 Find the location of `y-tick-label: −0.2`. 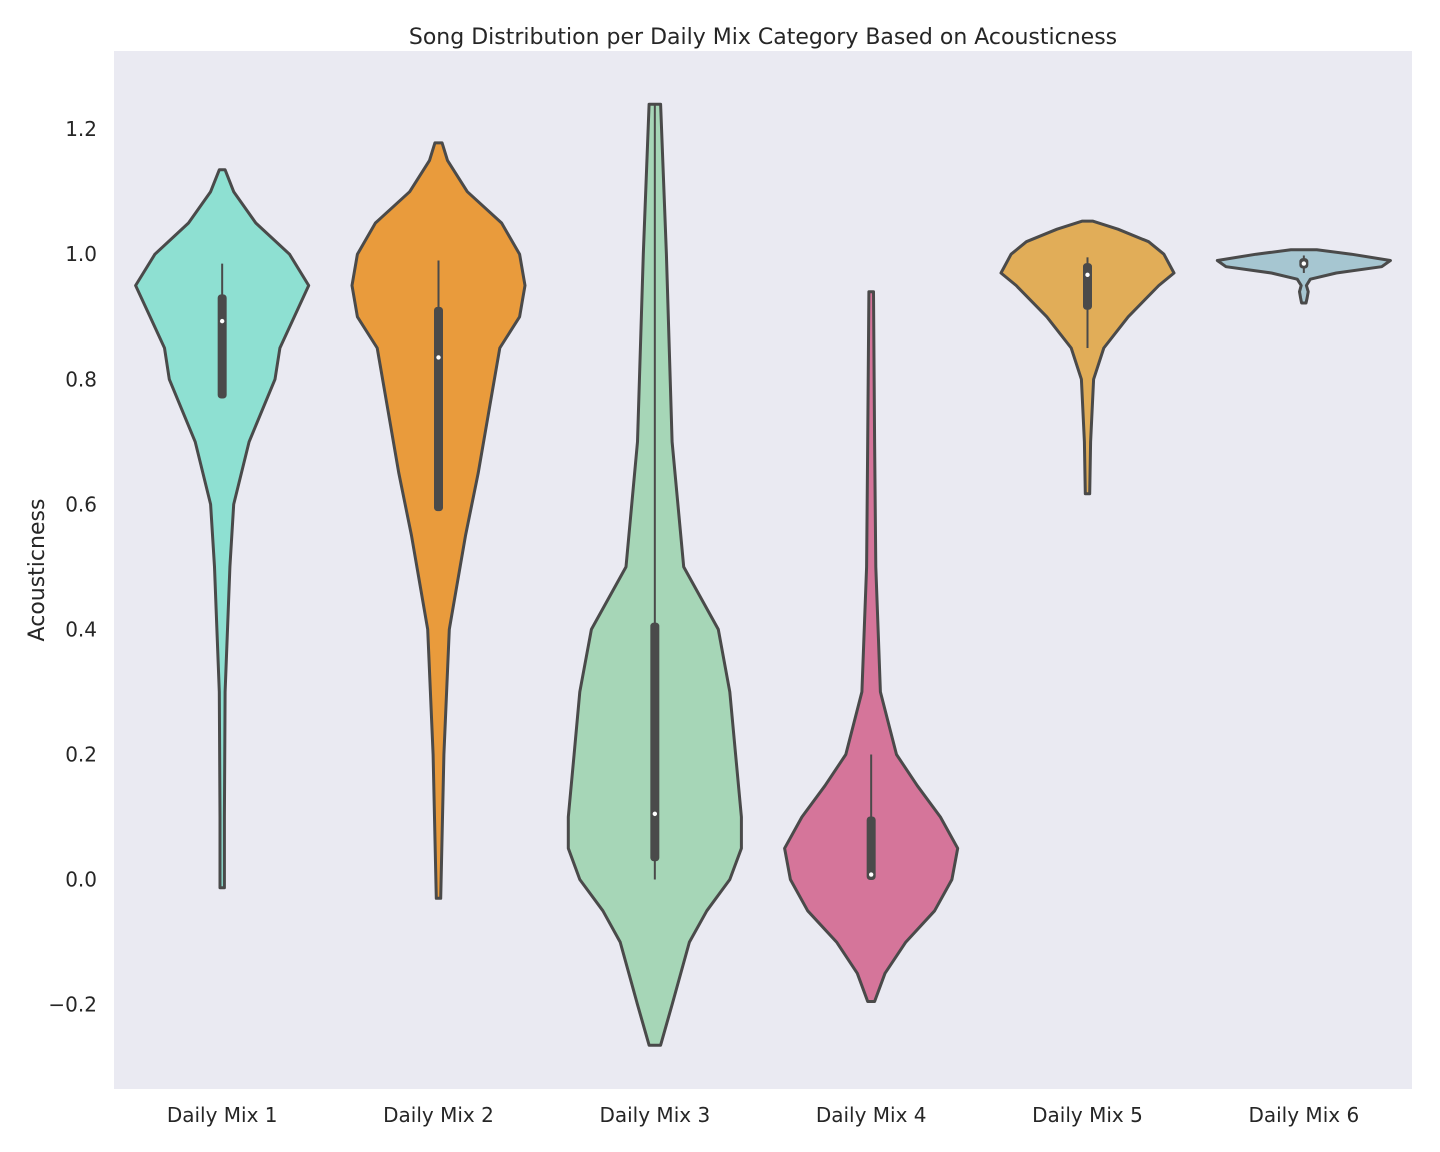

y-tick-label: −0.2 is located at coordinates (72, 1005).